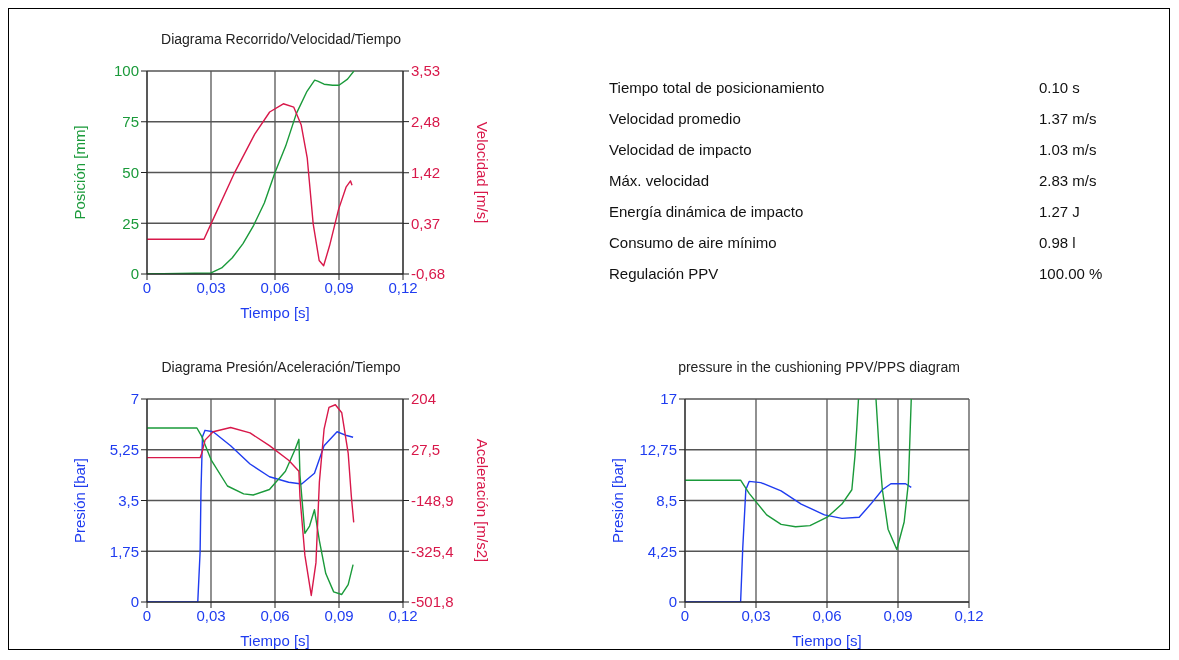  What do you see at coordinates (717, 88) in the screenshot?
I see `text: Tiempo total de posicionamiento` at bounding box center [717, 88].